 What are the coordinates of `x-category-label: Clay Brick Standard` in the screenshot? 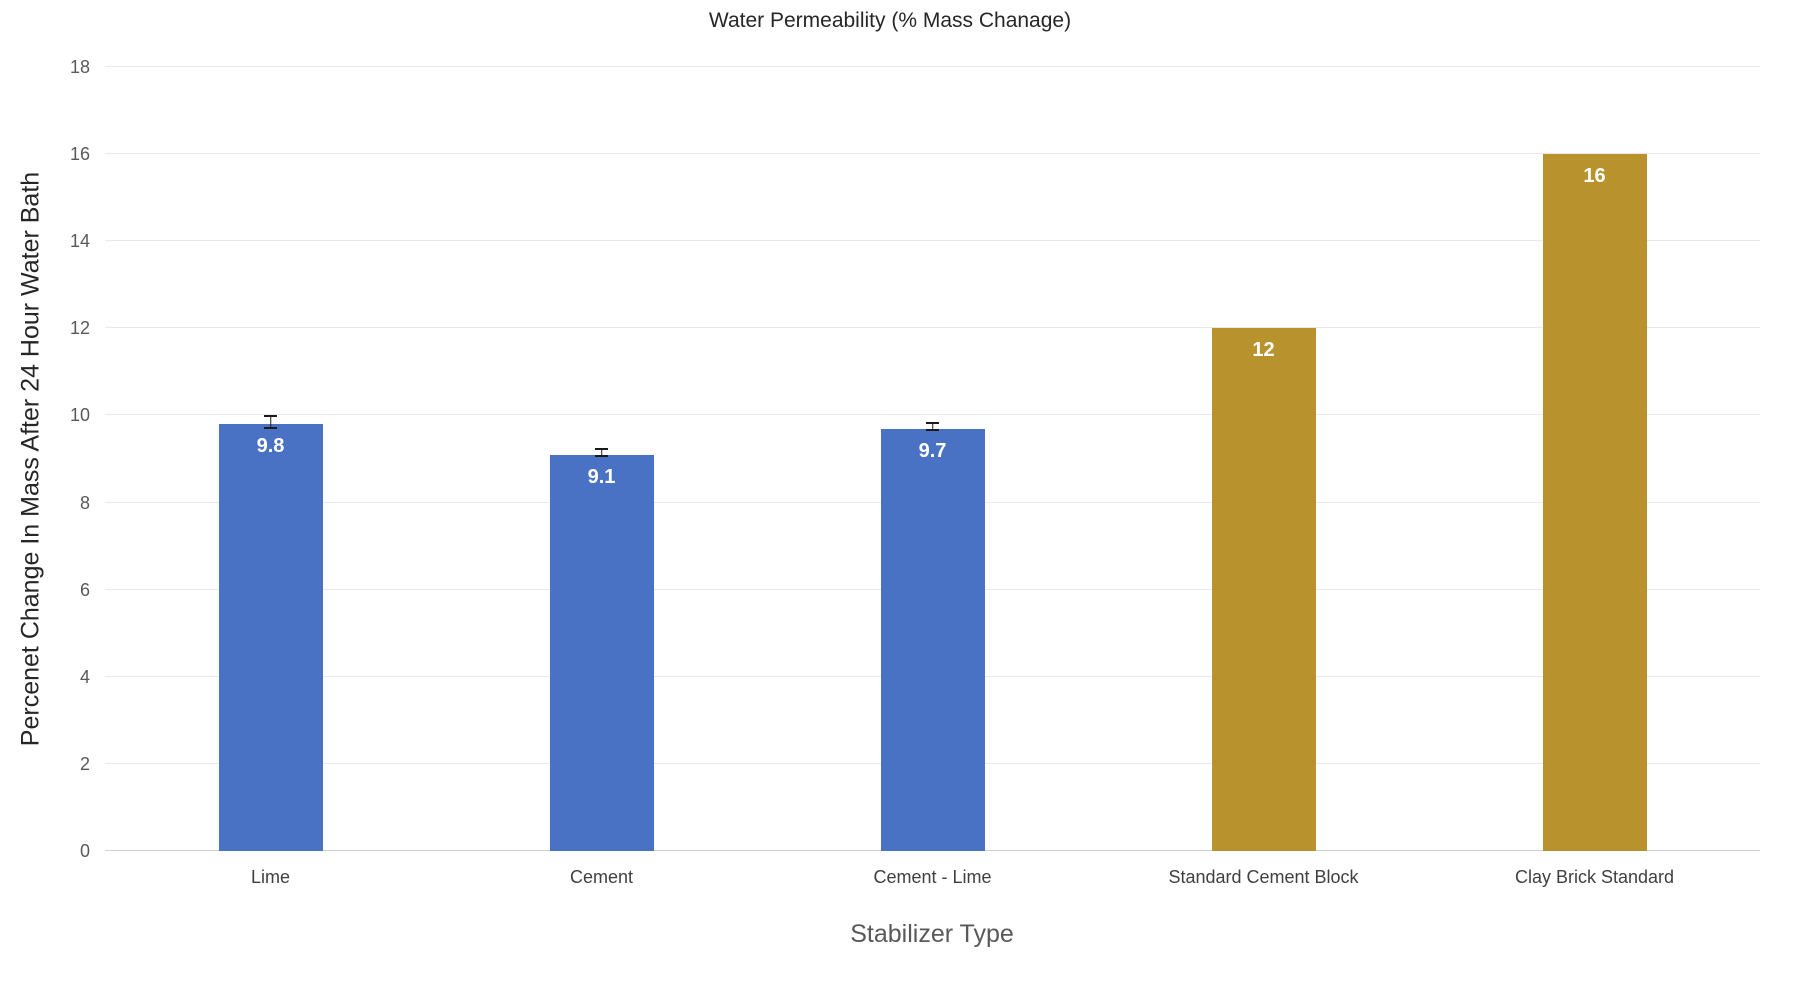 It's located at (1594, 877).